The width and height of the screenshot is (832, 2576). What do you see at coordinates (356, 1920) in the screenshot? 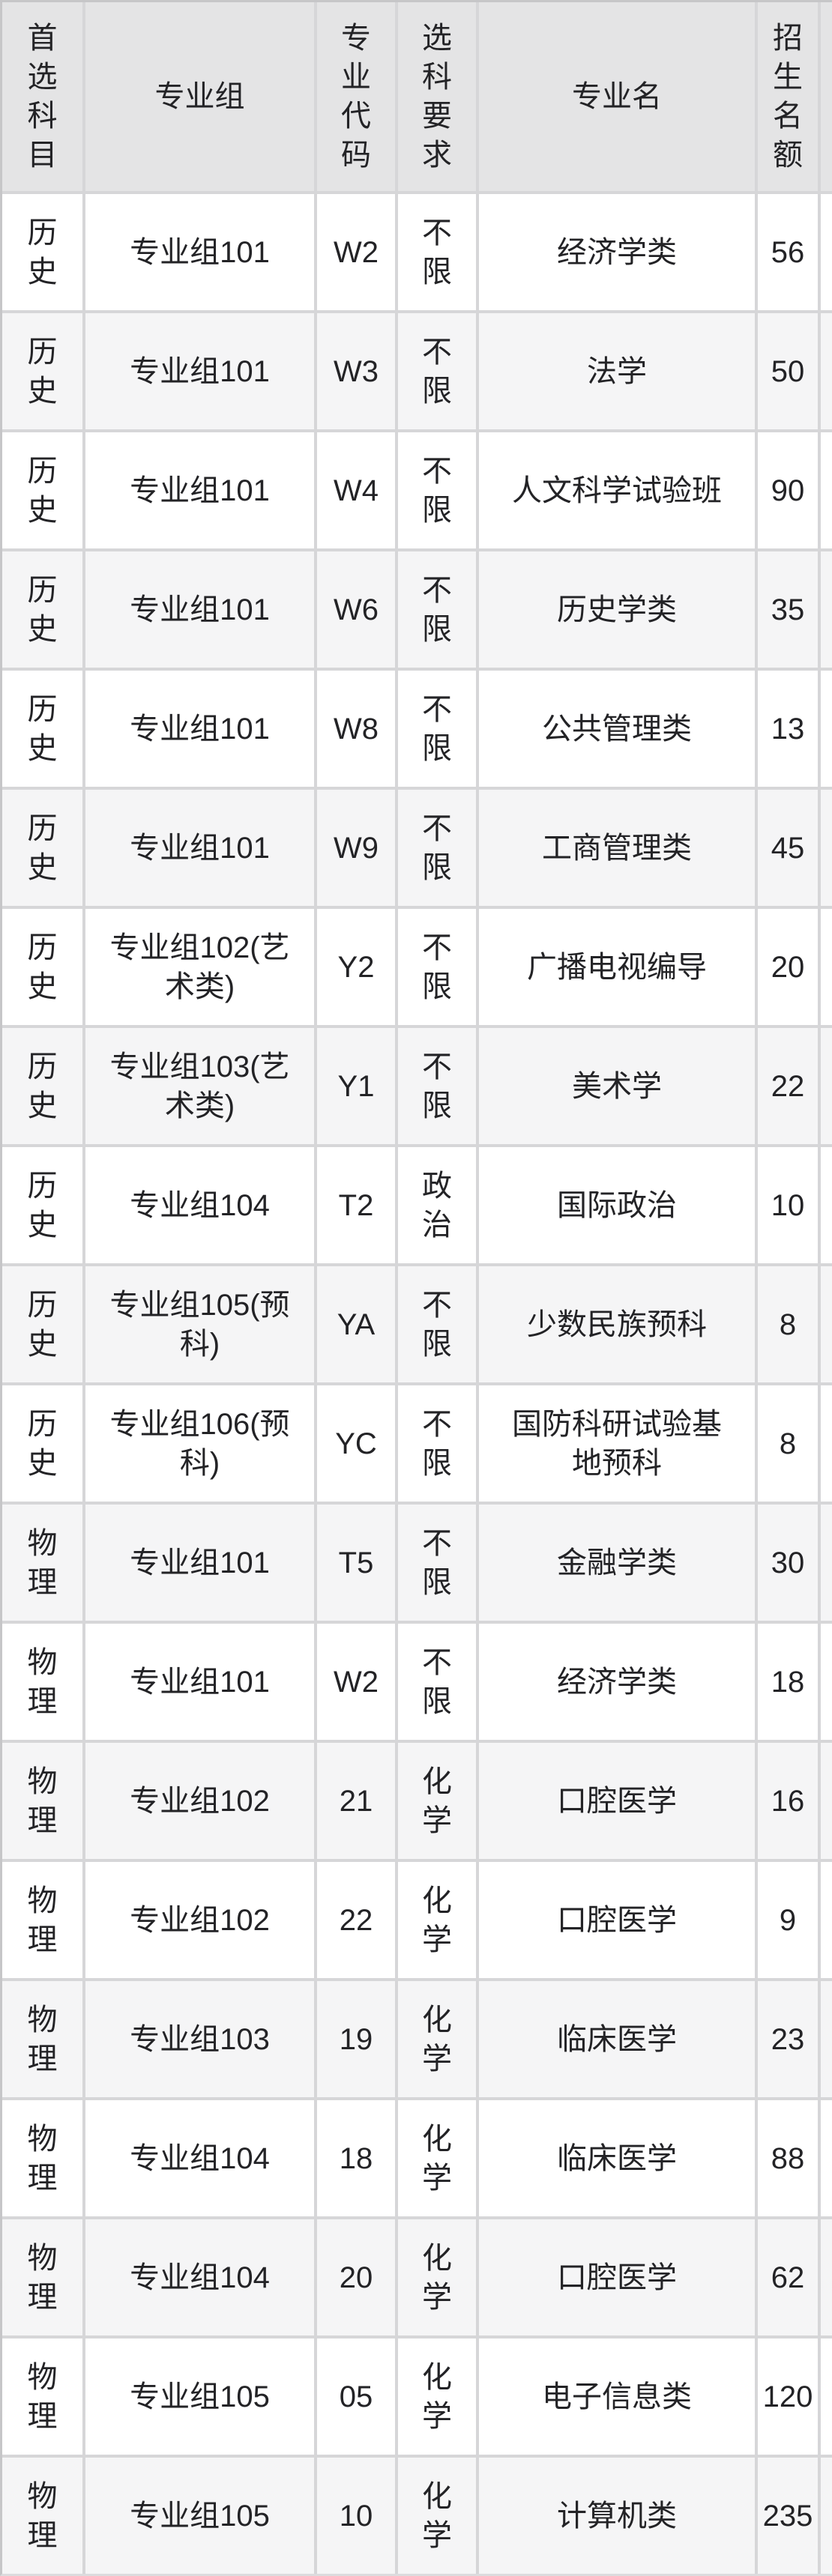
I see `cell-code: 22` at bounding box center [356, 1920].